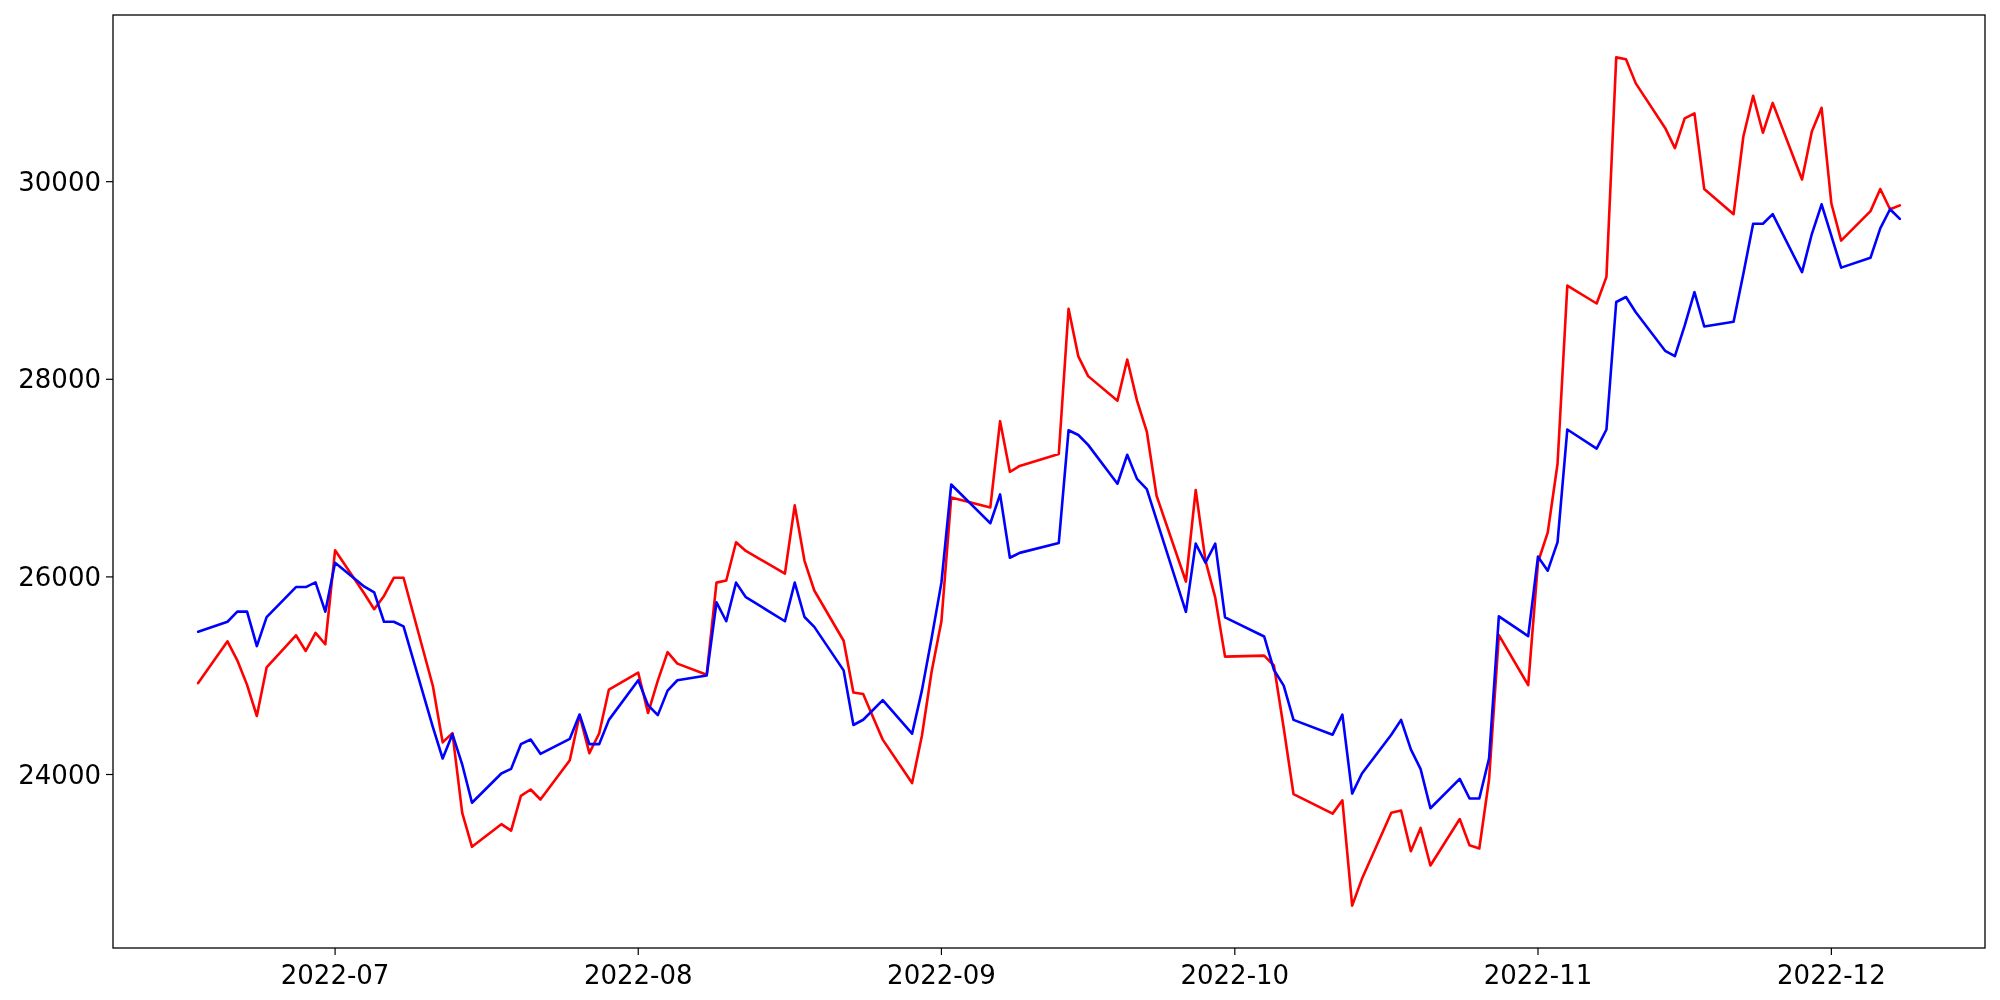 The width and height of the screenshot is (2000, 1000). Describe the element at coordinates (59, 774) in the screenshot. I see `y-tick-label: 24000` at that location.